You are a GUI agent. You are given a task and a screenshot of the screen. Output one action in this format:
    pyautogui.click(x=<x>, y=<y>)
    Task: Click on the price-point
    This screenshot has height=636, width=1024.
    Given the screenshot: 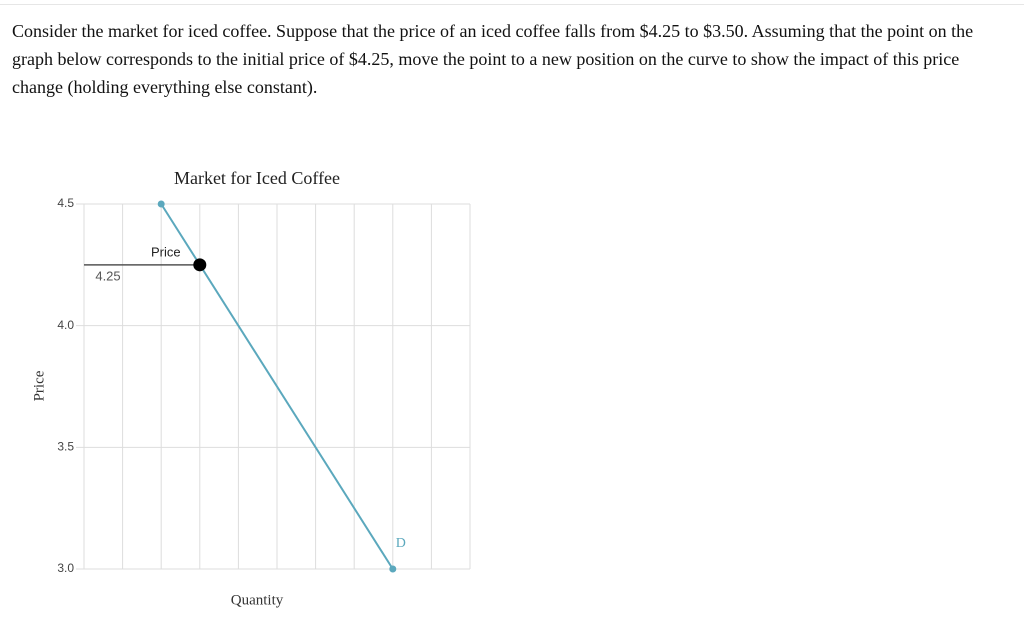 What is the action you would take?
    pyautogui.click(x=200, y=265)
    